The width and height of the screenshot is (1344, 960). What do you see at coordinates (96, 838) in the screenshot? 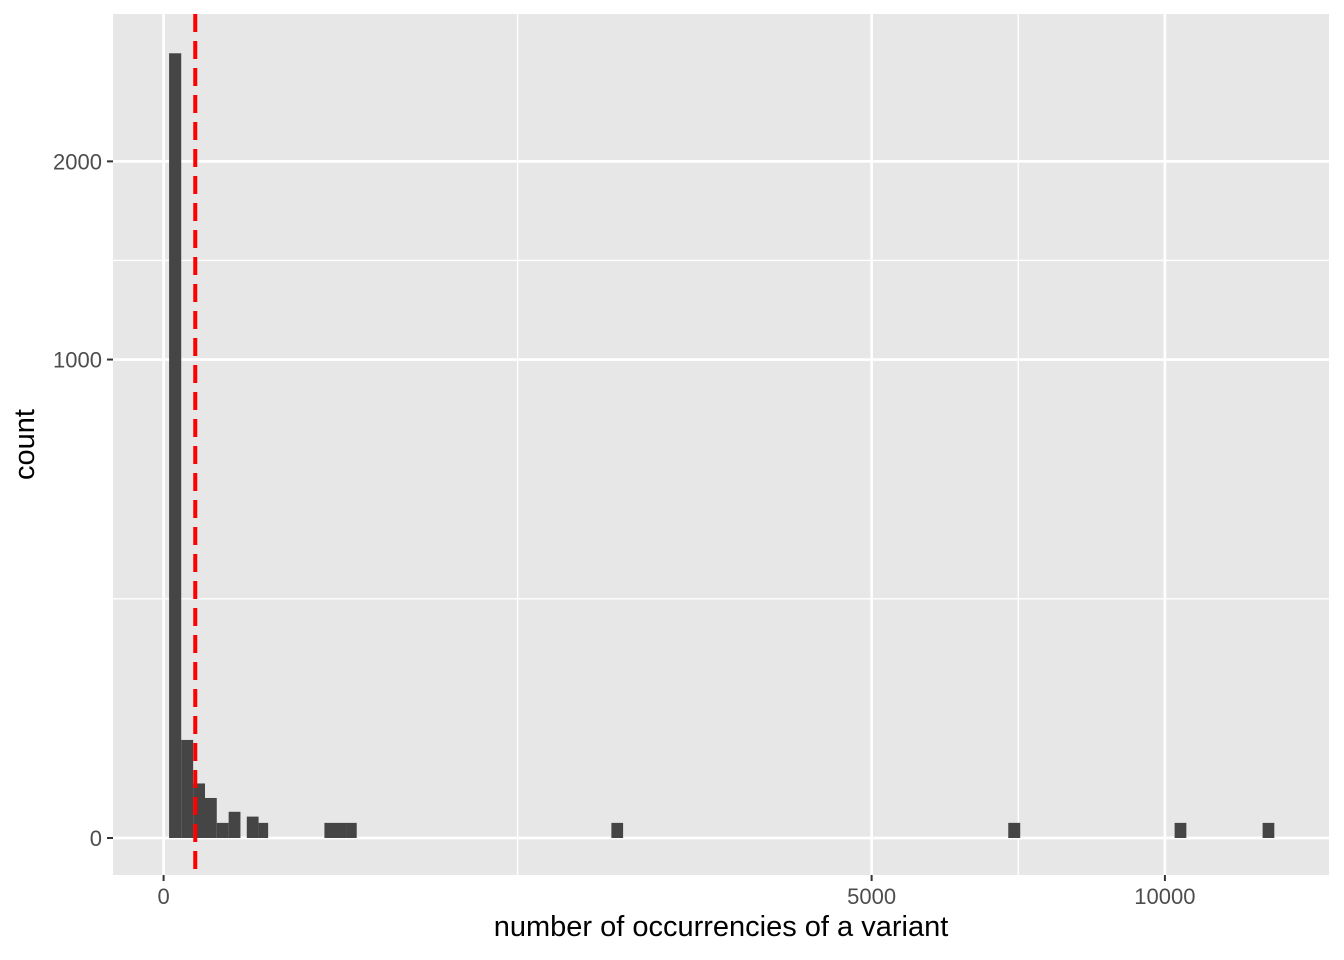
I see `y-tick-label: 0` at bounding box center [96, 838].